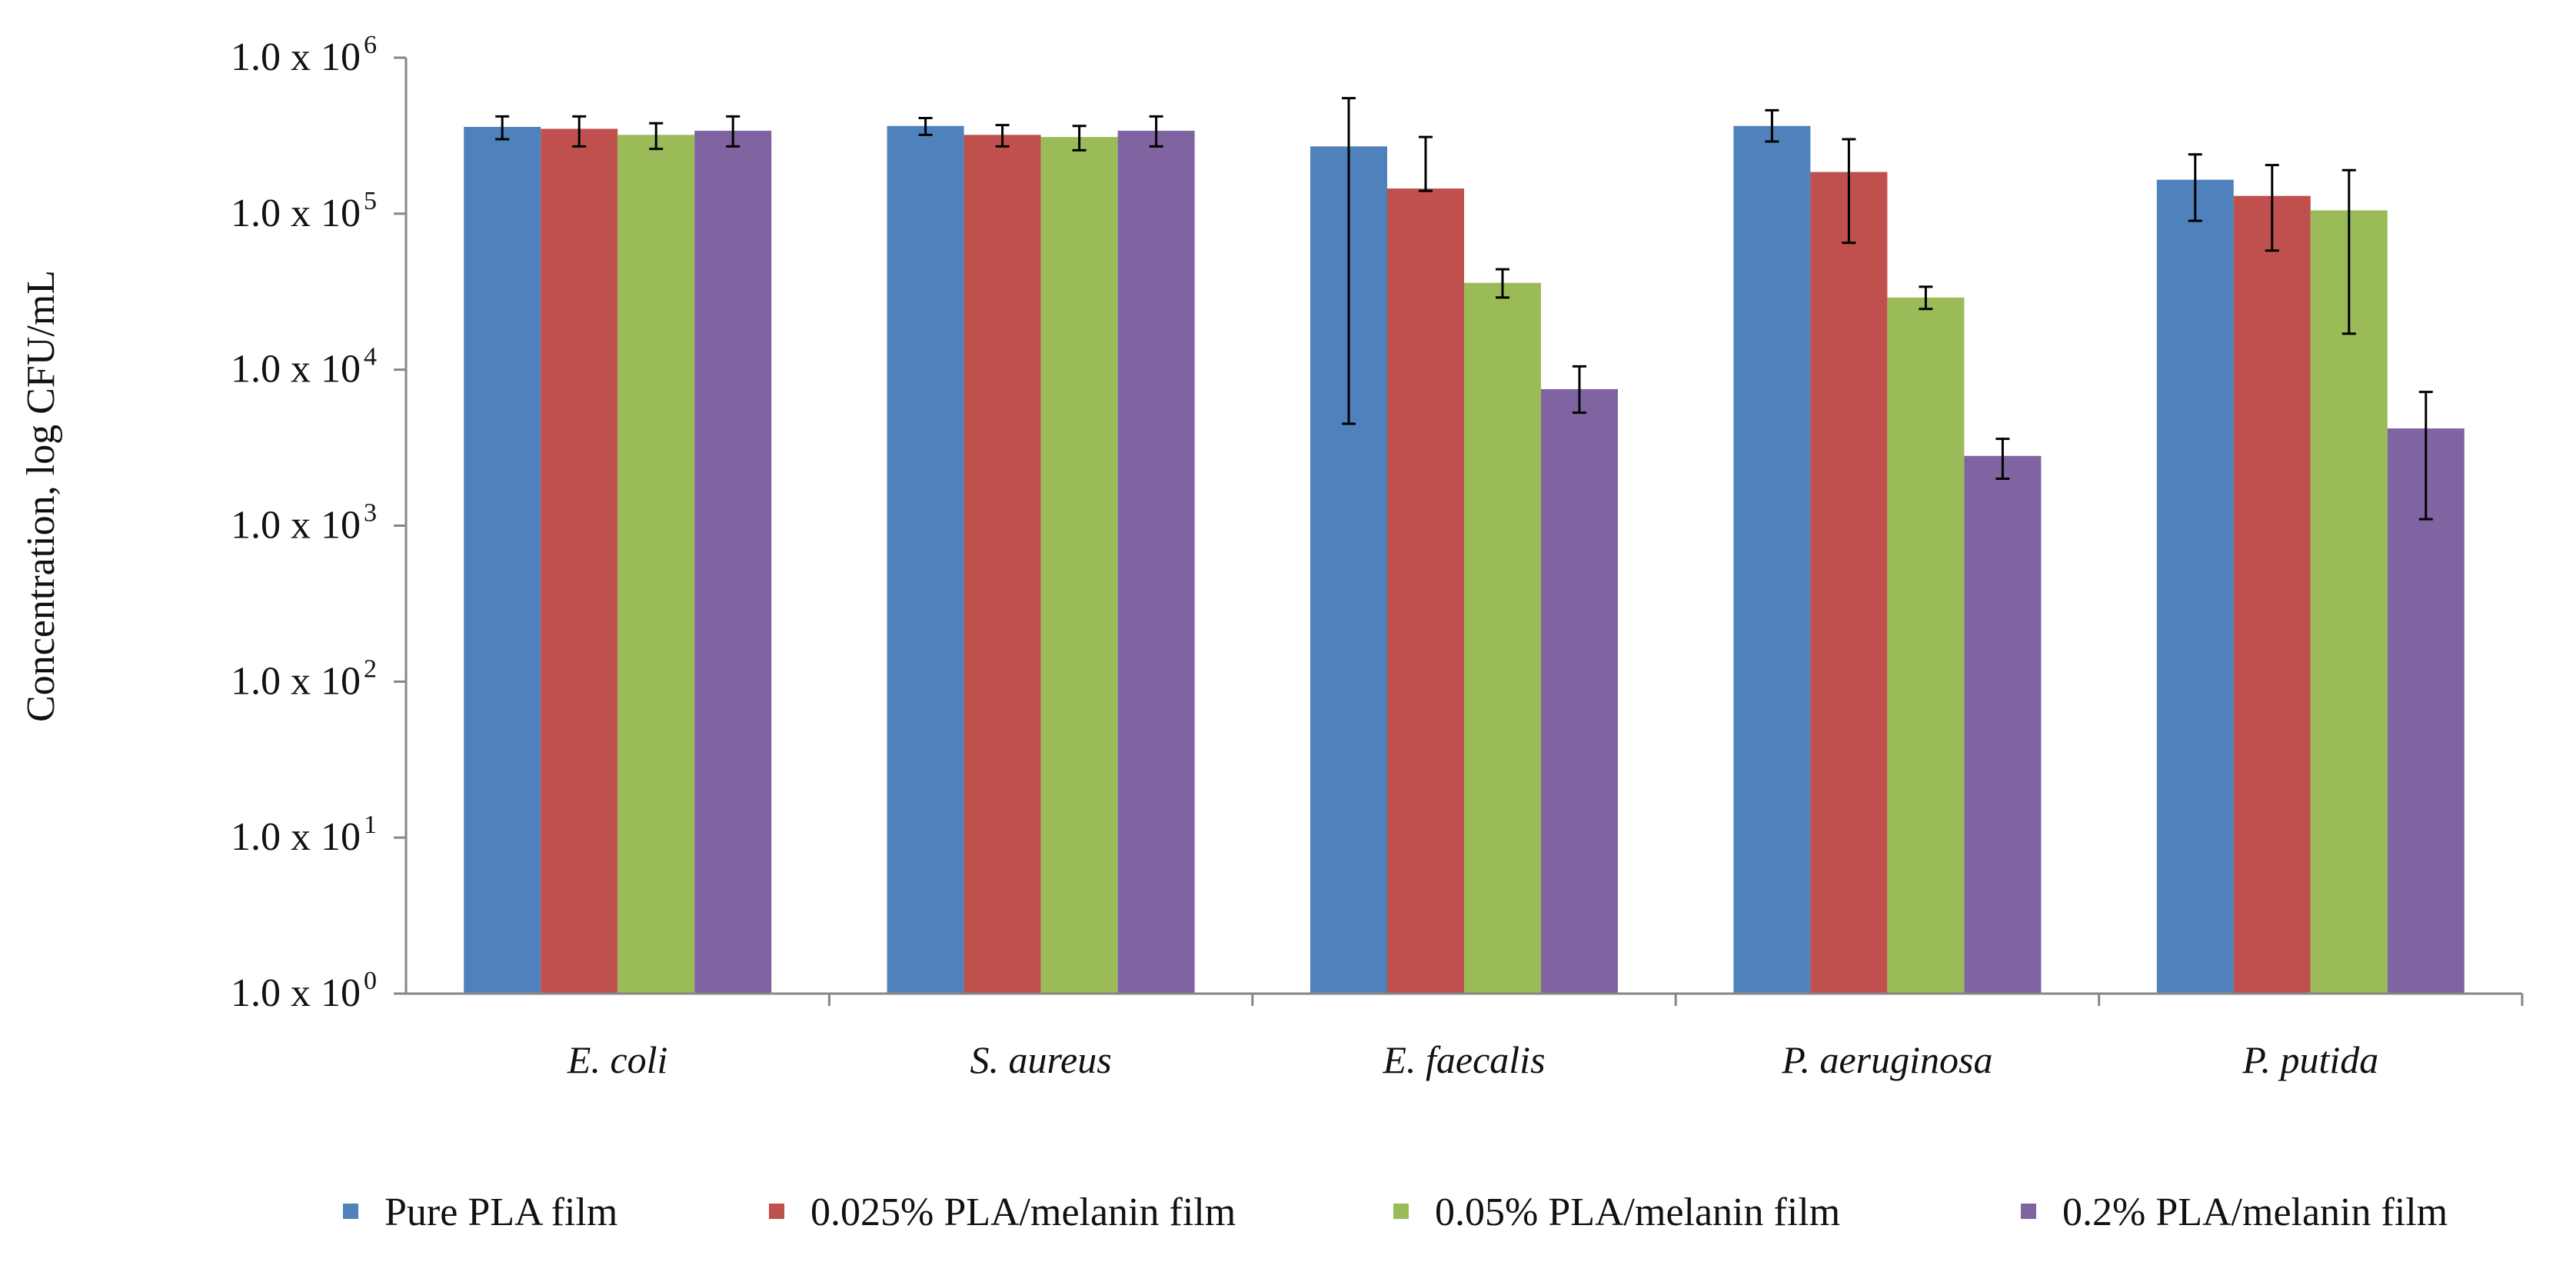  Describe the element at coordinates (41, 496) in the screenshot. I see `y-axis-title: Concentration, log CFU/mL` at that location.